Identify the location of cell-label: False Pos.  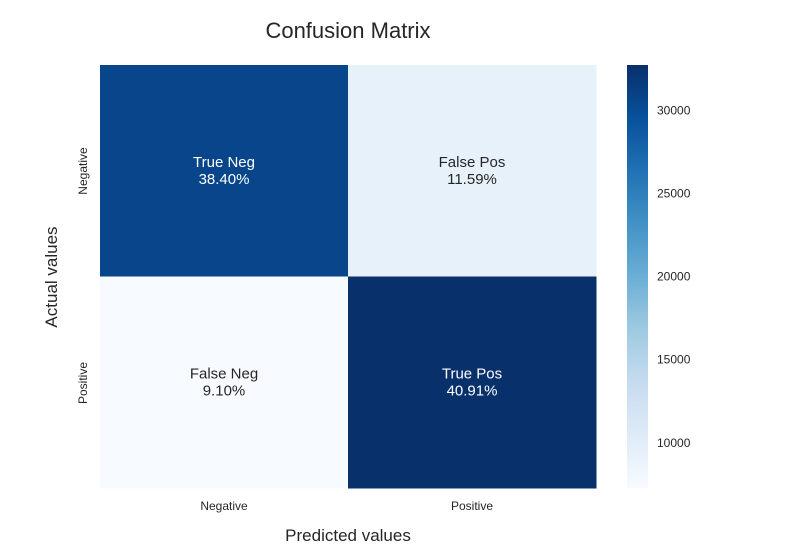
(472, 162).